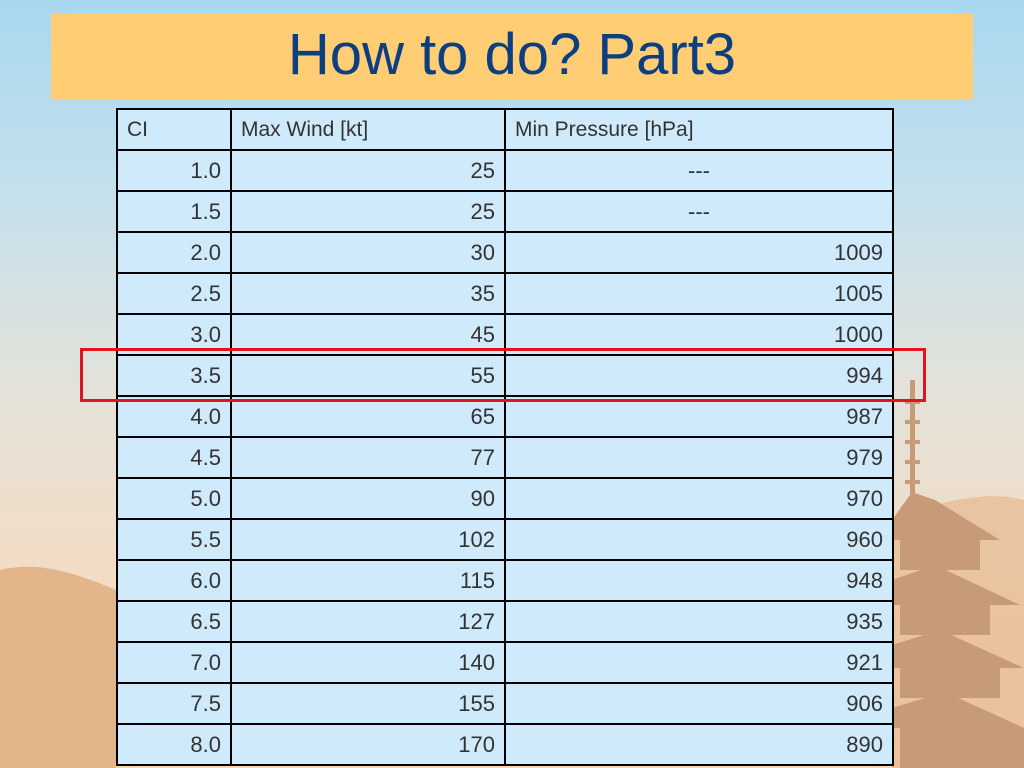  I want to click on table-row: 3.0 45 1000, so click(505, 334).